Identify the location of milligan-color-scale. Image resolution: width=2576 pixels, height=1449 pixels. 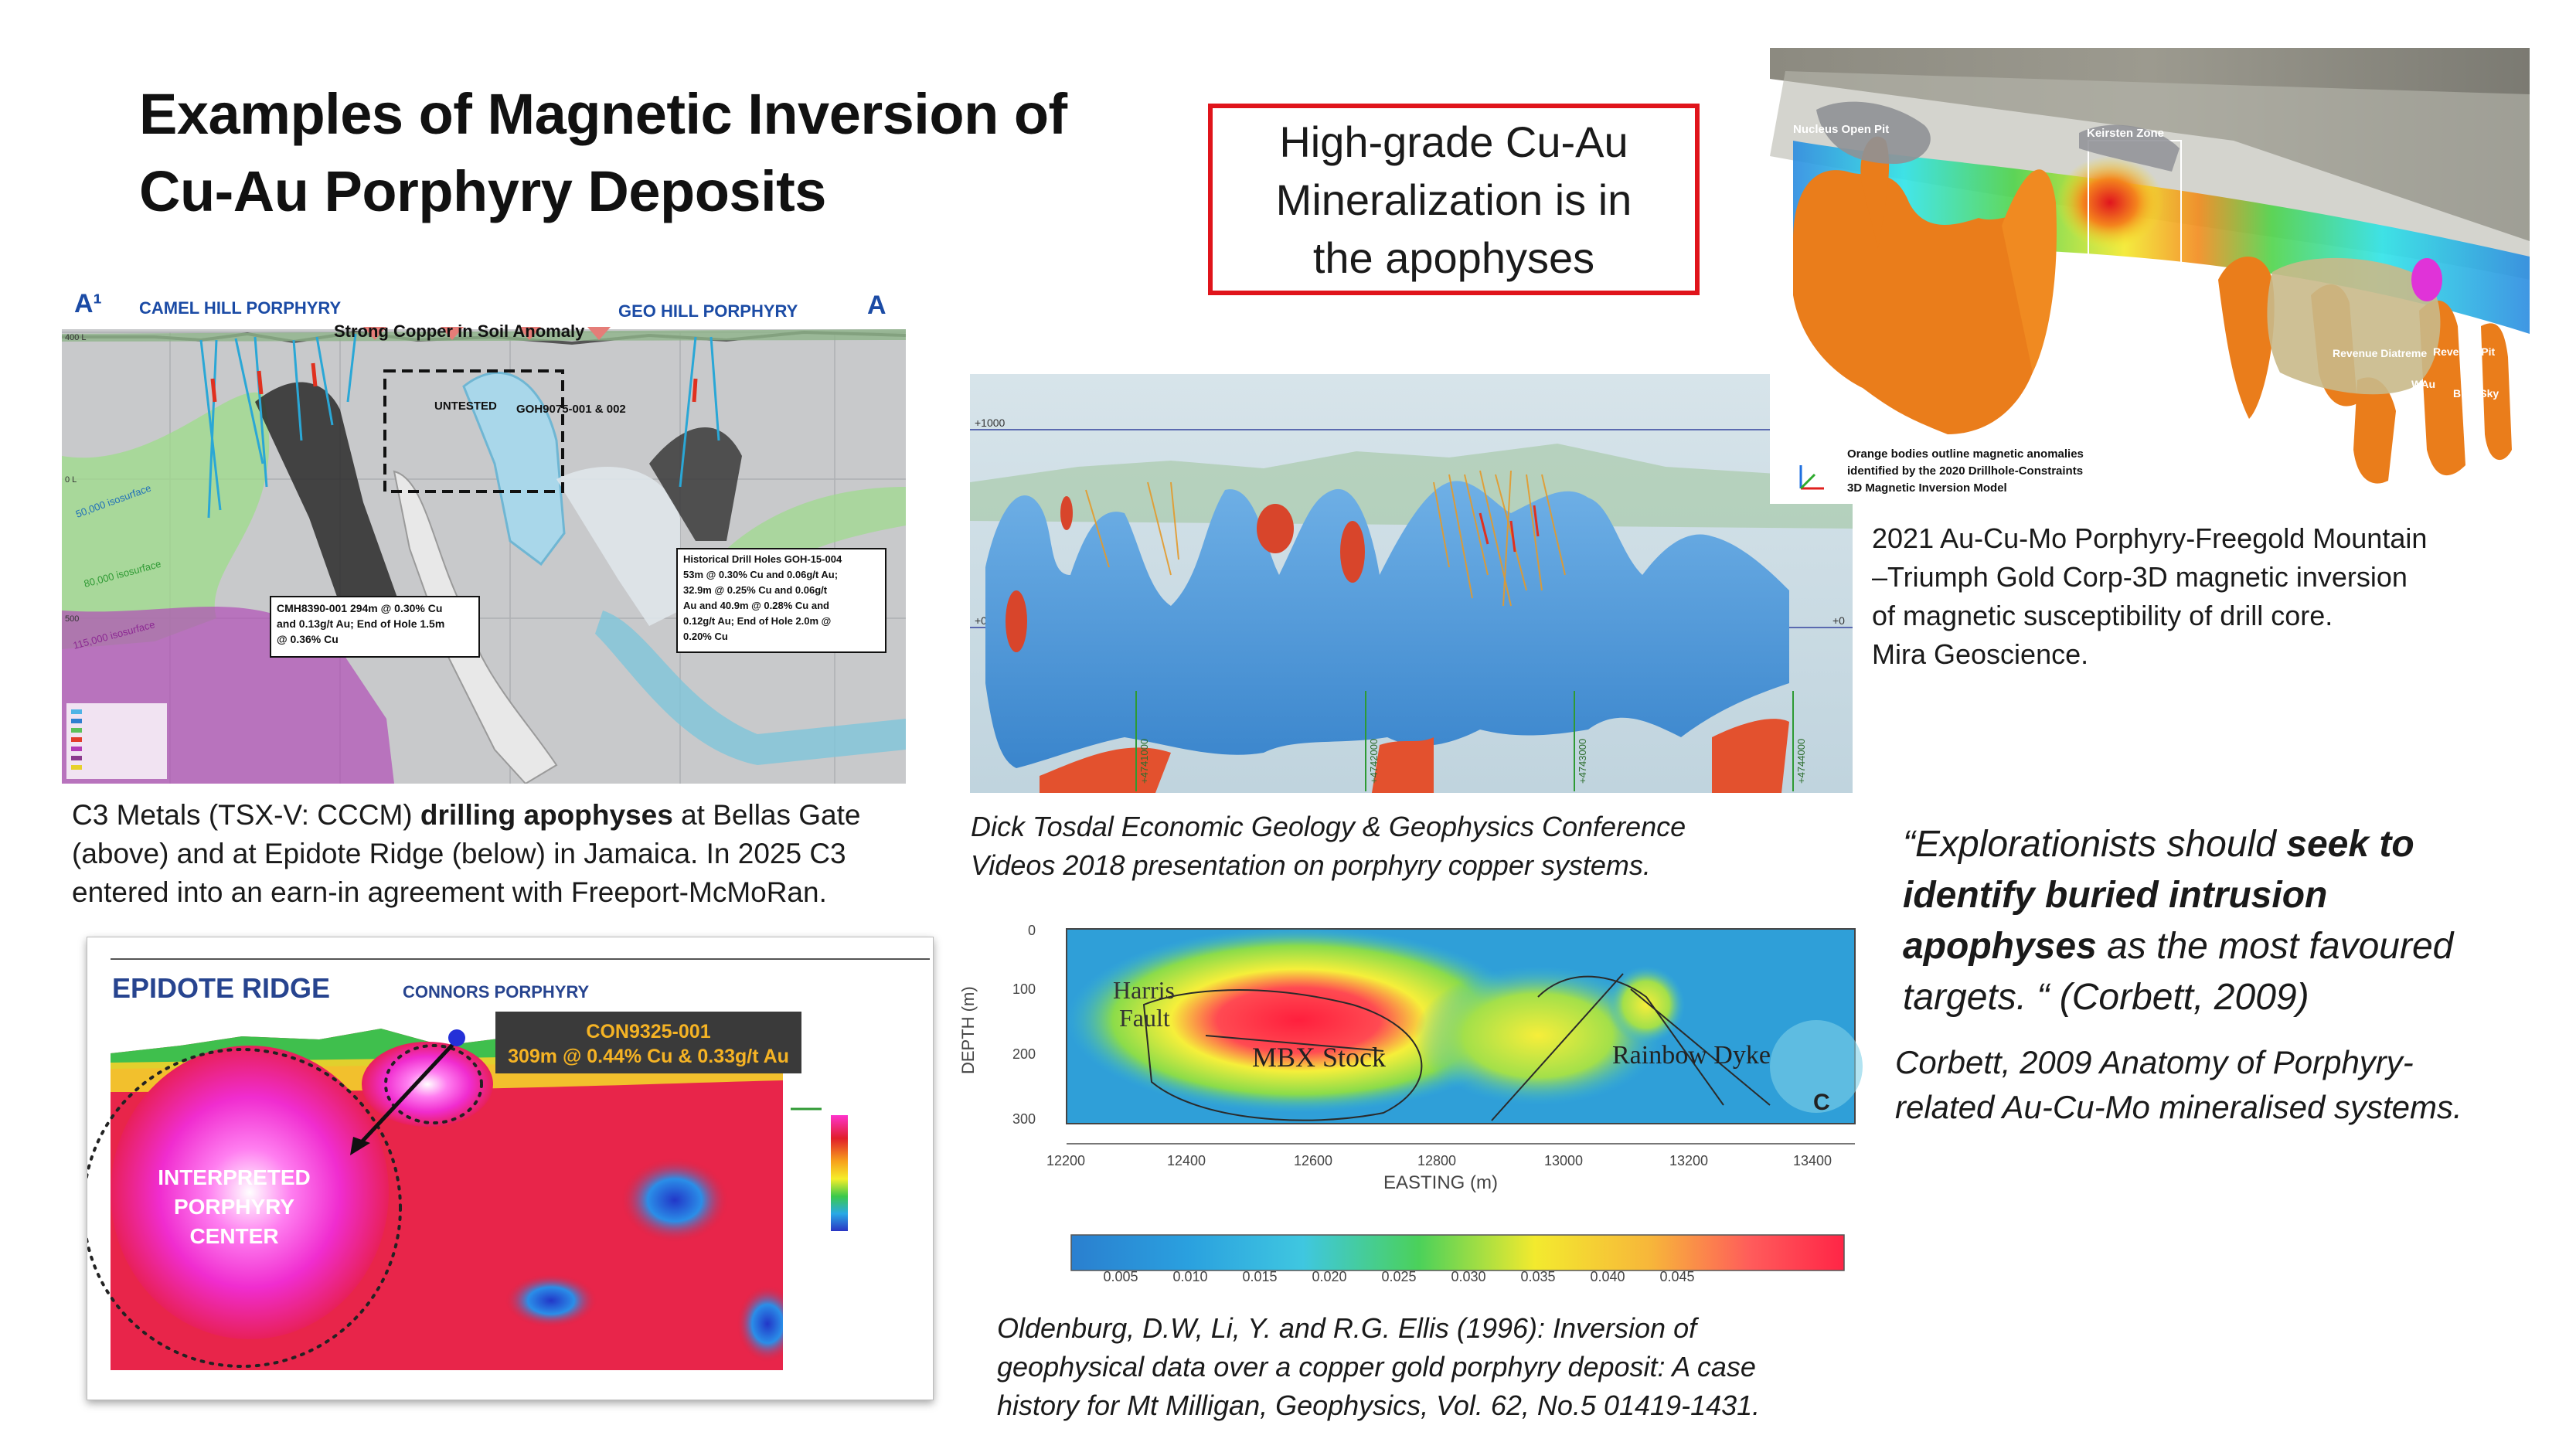
(1457, 1253).